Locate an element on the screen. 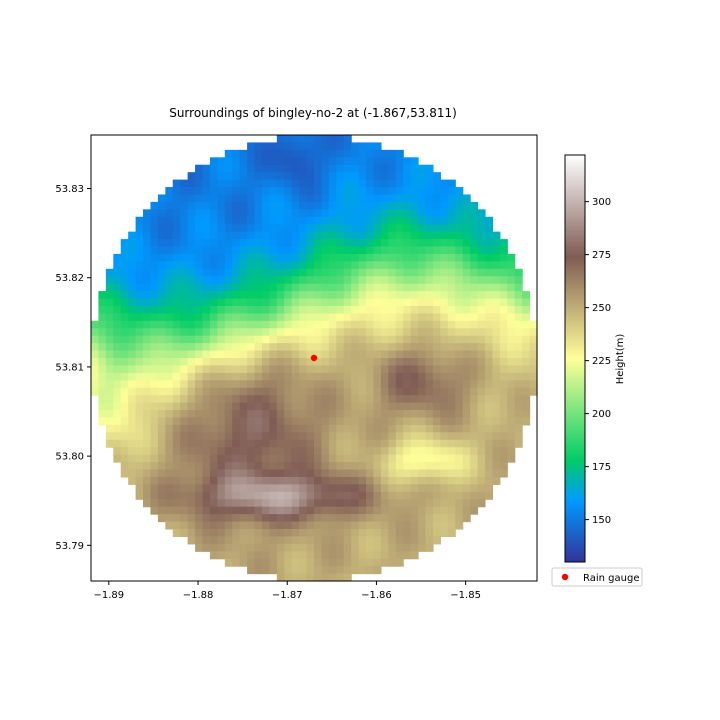  legend-label: Rain gauge is located at coordinates (611, 578).